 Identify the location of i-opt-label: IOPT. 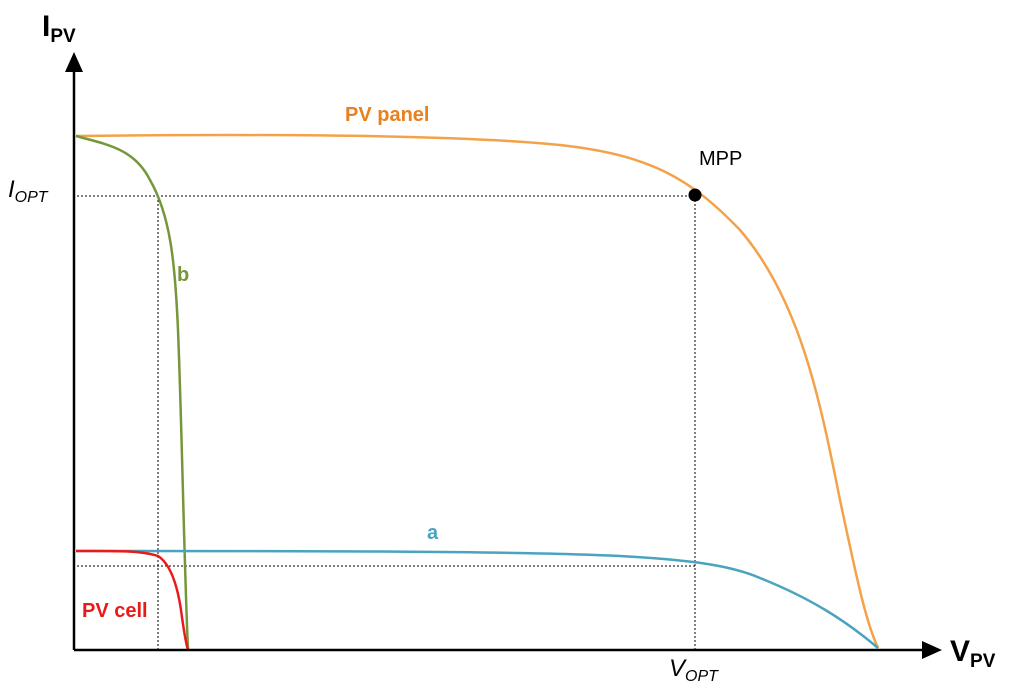
(28, 191).